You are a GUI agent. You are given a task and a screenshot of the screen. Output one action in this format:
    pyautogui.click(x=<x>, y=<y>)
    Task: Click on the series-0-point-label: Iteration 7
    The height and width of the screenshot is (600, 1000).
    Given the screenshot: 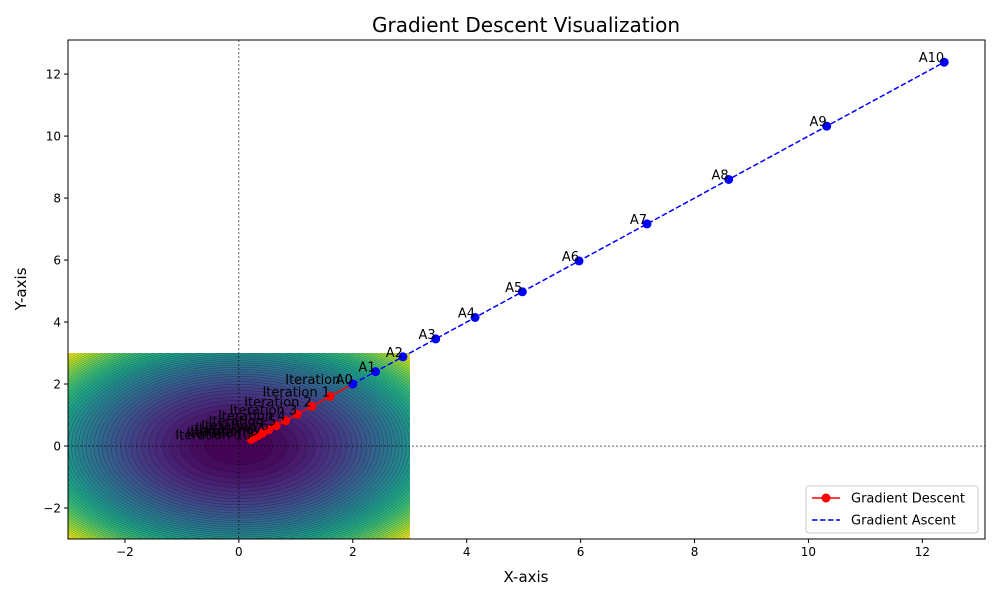 What is the action you would take?
    pyautogui.click(x=229, y=429)
    